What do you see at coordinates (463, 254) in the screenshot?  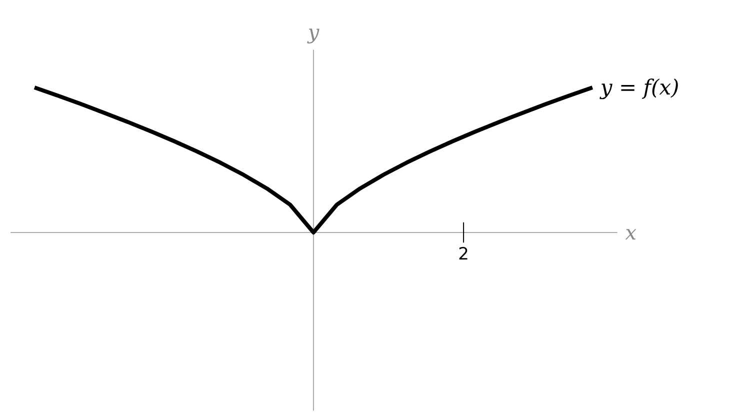 I see `text: 2` at bounding box center [463, 254].